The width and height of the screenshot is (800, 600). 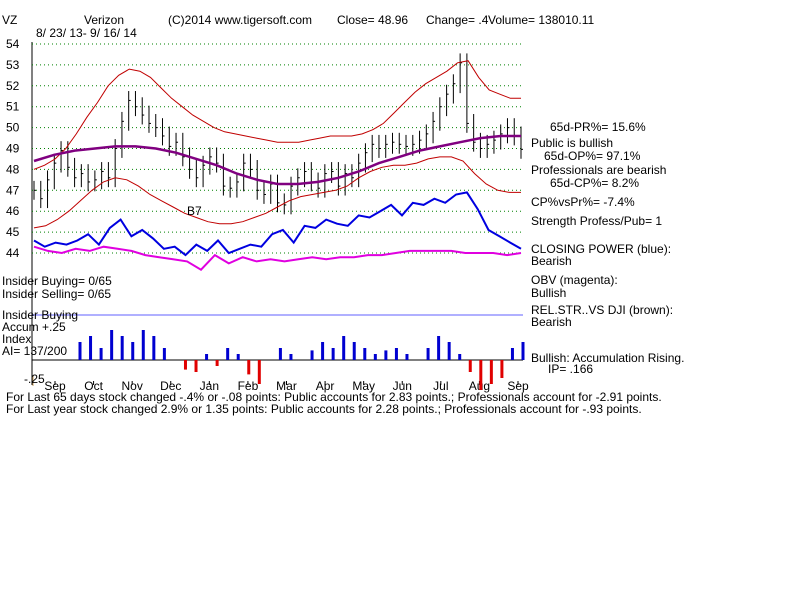 I want to click on closing-power-state: Bearish, so click(x=551, y=261).